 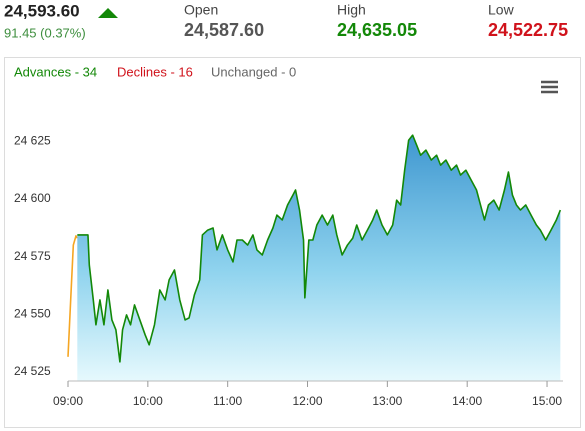 I want to click on low-label: Low, so click(x=501, y=10).